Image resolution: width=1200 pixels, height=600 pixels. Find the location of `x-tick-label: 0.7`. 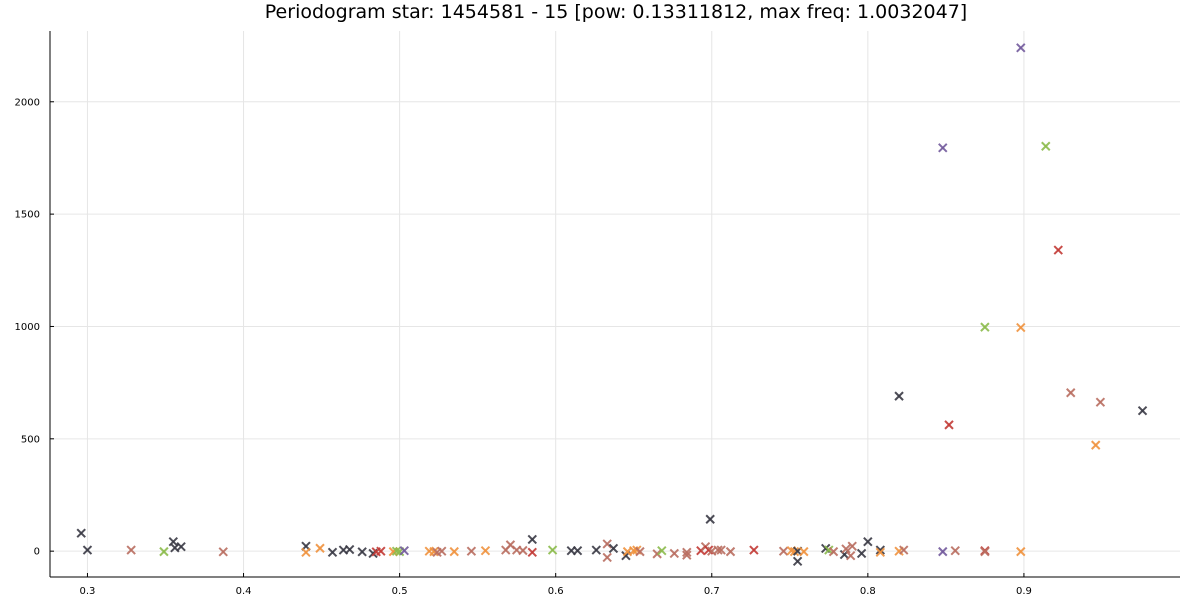

x-tick-label: 0.7 is located at coordinates (712, 591).